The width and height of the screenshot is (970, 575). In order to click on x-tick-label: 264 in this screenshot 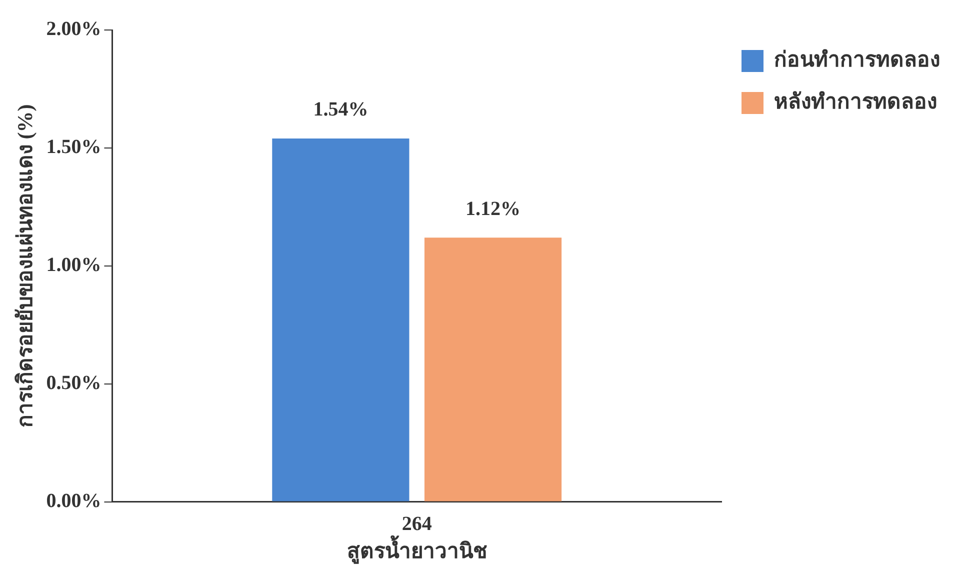, I will do `click(417, 523)`.